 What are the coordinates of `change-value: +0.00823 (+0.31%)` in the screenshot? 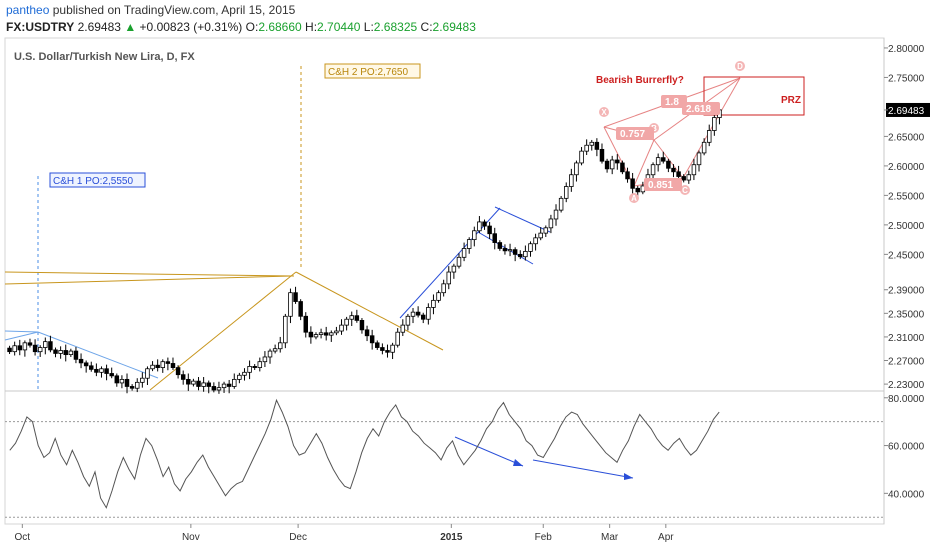 It's located at (191, 27).